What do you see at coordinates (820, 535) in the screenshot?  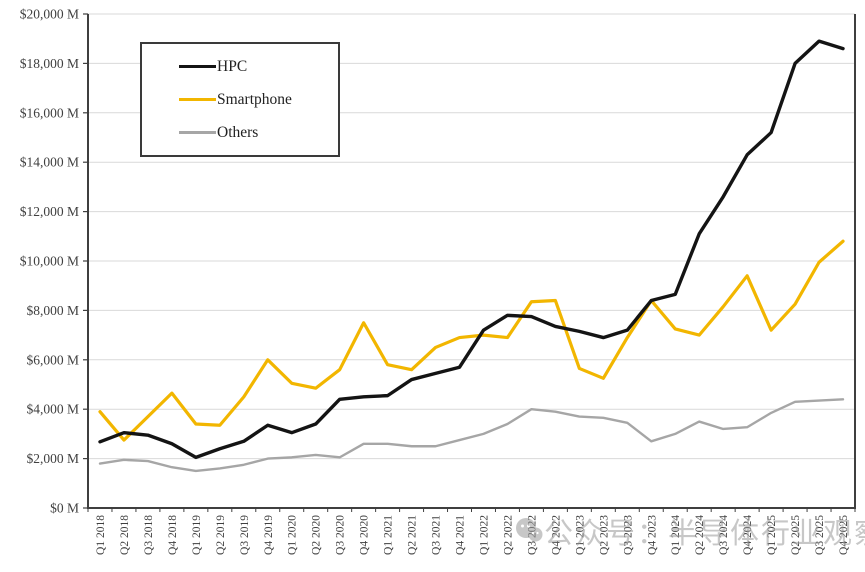 I see `svg-text: Q3 2025` at bounding box center [820, 535].